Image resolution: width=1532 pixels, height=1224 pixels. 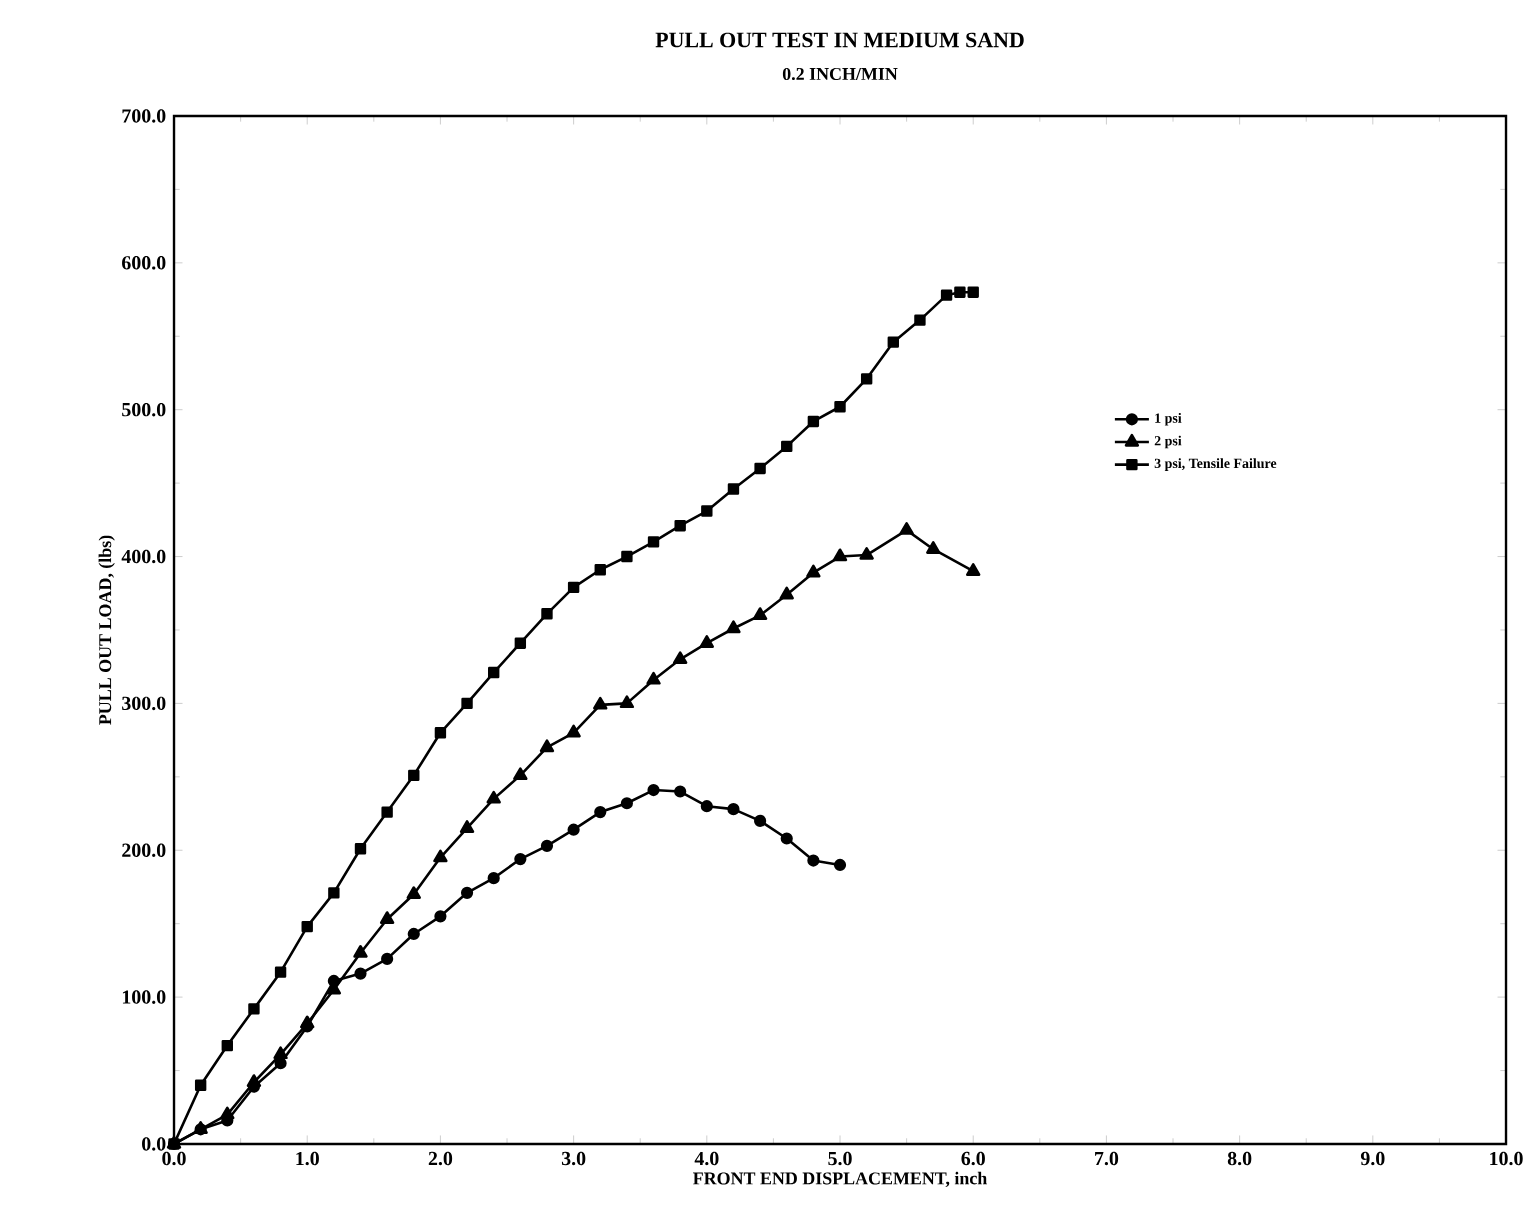 I want to click on chart-subtitle: 0.2 INCH/MIN, so click(x=840, y=74).